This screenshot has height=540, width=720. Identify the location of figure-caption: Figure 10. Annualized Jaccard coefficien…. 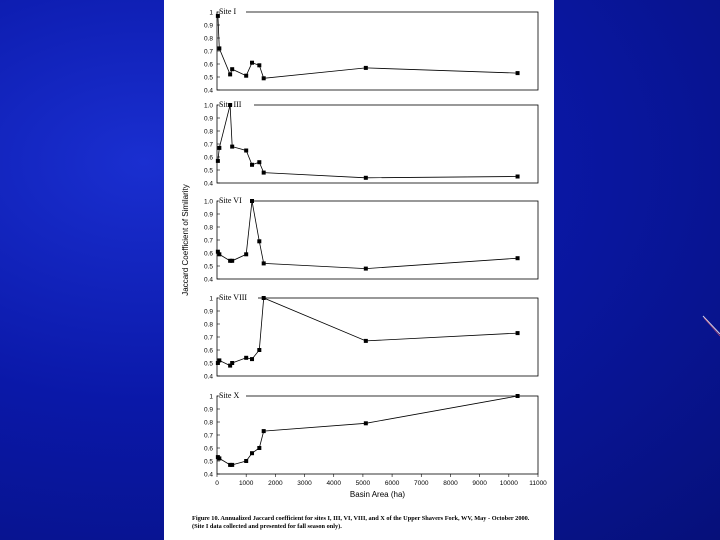
(361, 522).